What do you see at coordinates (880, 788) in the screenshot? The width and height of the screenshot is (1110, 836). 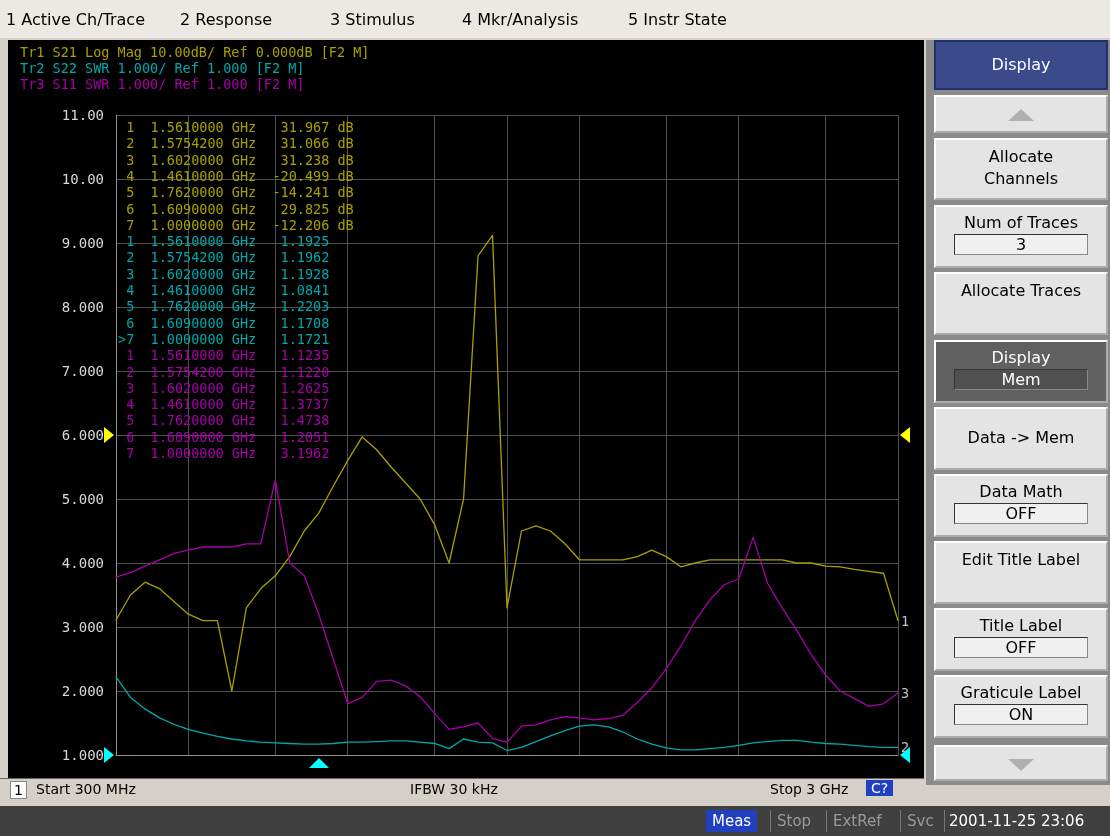 I see `text: C?` at bounding box center [880, 788].